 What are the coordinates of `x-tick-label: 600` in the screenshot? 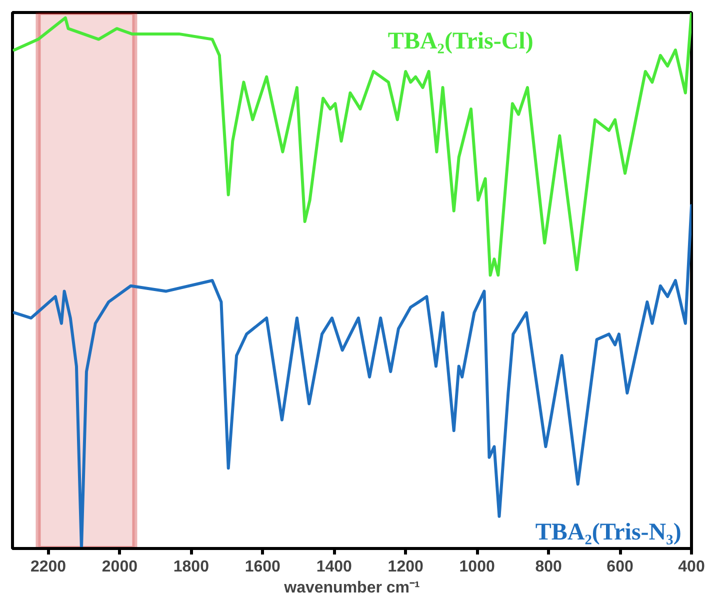 It's located at (620, 567).